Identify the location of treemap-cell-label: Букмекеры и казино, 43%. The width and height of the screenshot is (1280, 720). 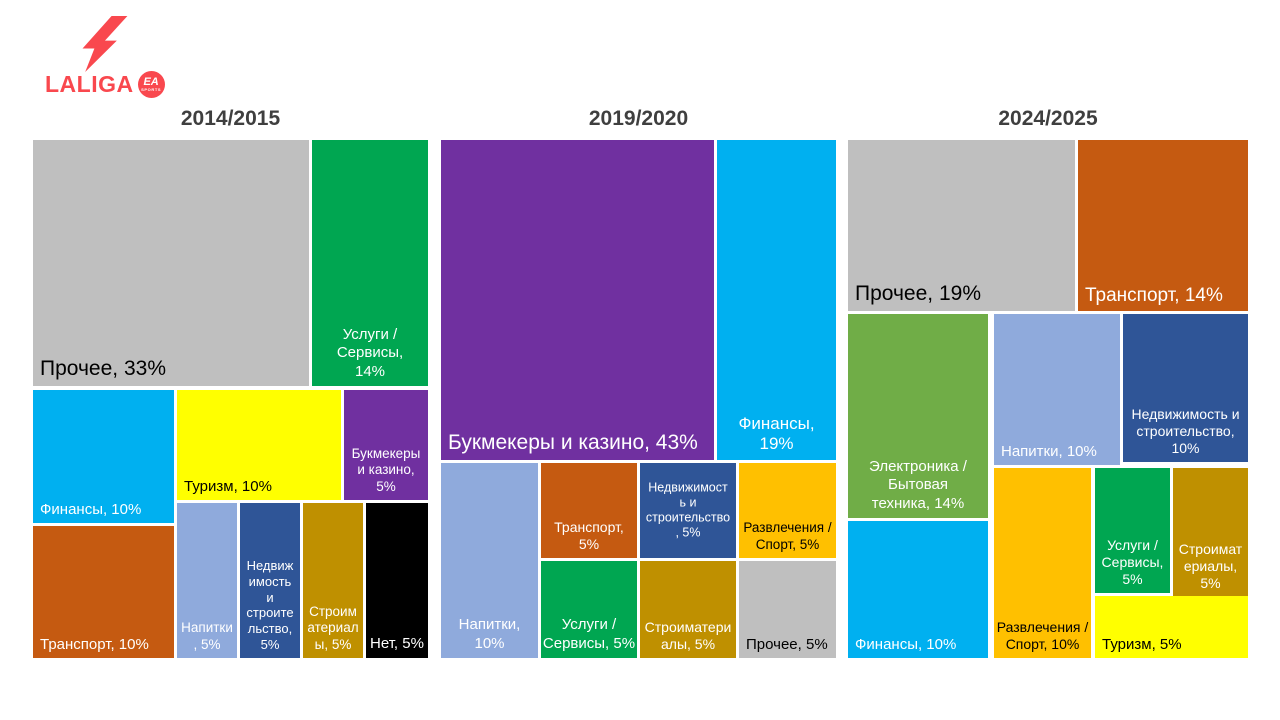
(573, 443).